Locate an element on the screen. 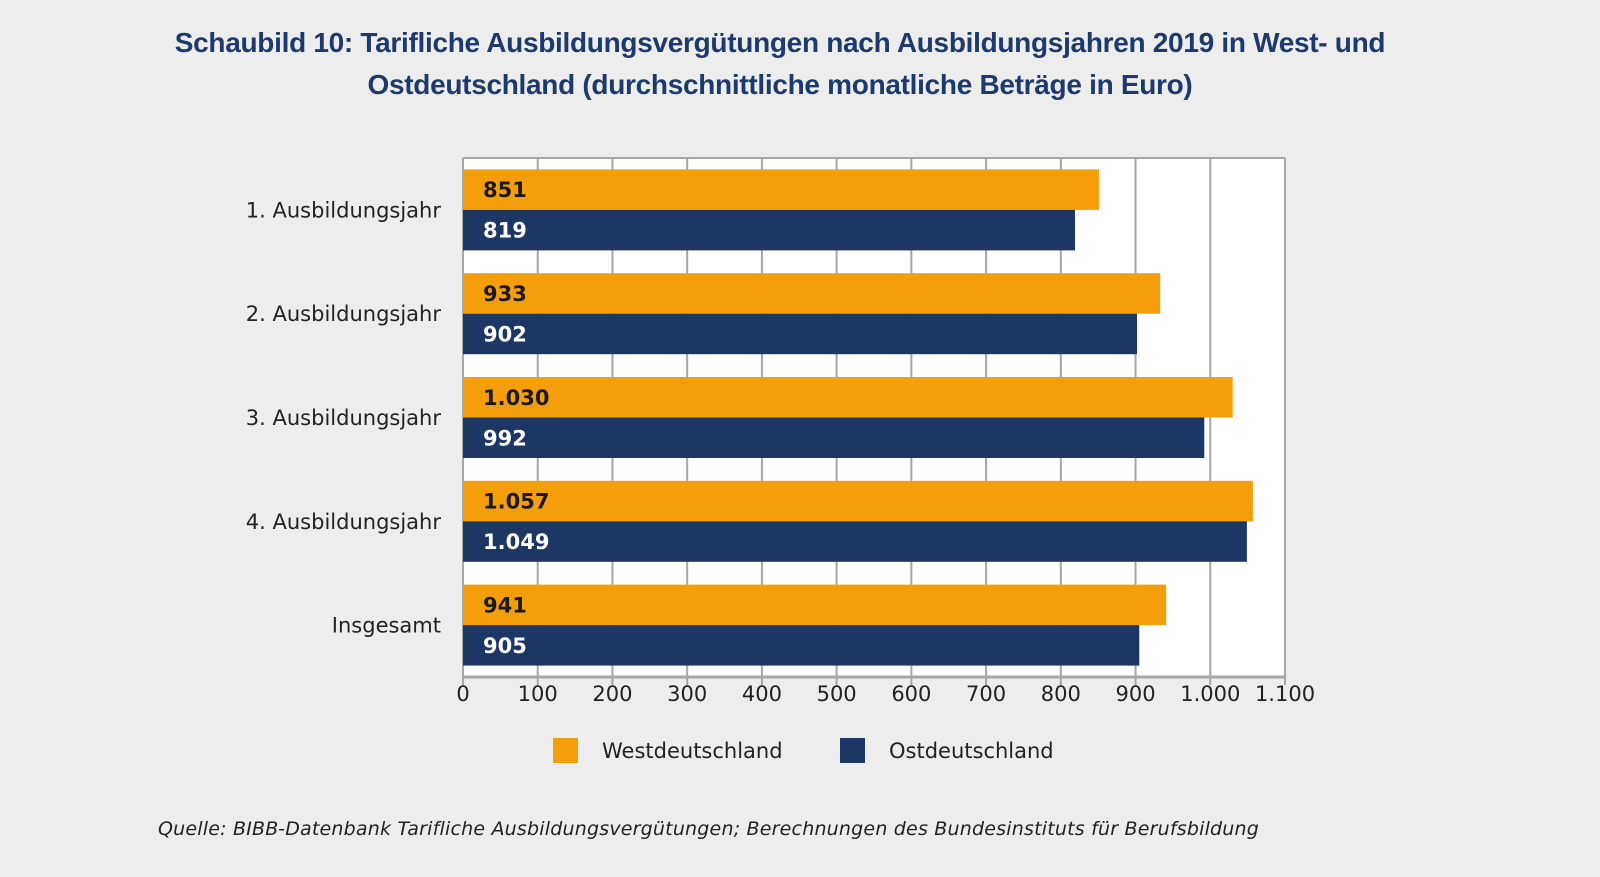 This screenshot has width=1600, height=877. x-tick-label: 700 is located at coordinates (986, 694).